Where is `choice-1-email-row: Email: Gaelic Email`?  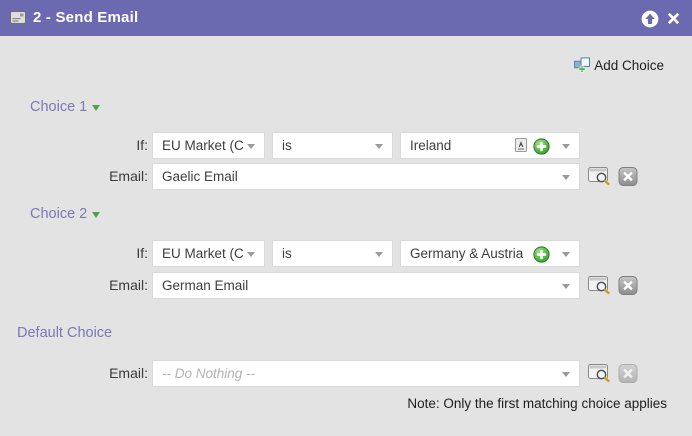 choice-1-email-row: Email: Gaelic Email is located at coordinates (346, 176).